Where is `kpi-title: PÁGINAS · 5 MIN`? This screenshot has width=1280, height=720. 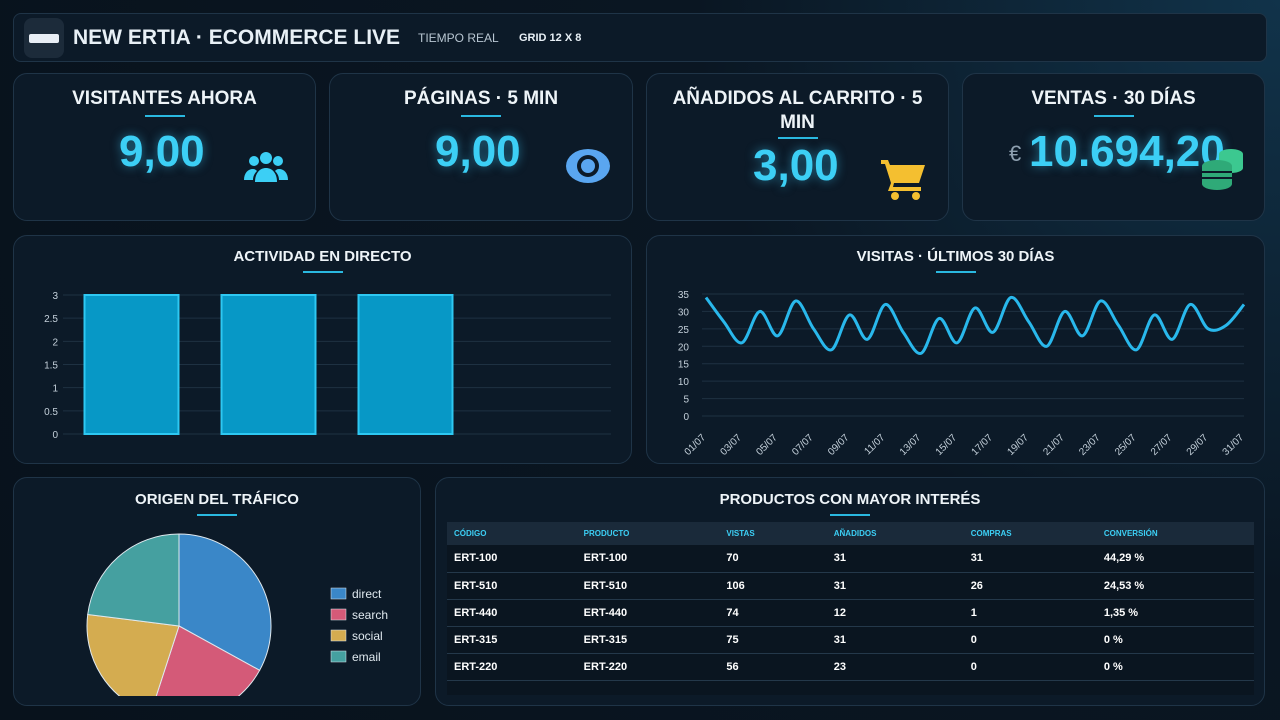
kpi-title: PÁGINAS · 5 MIN is located at coordinates (481, 98).